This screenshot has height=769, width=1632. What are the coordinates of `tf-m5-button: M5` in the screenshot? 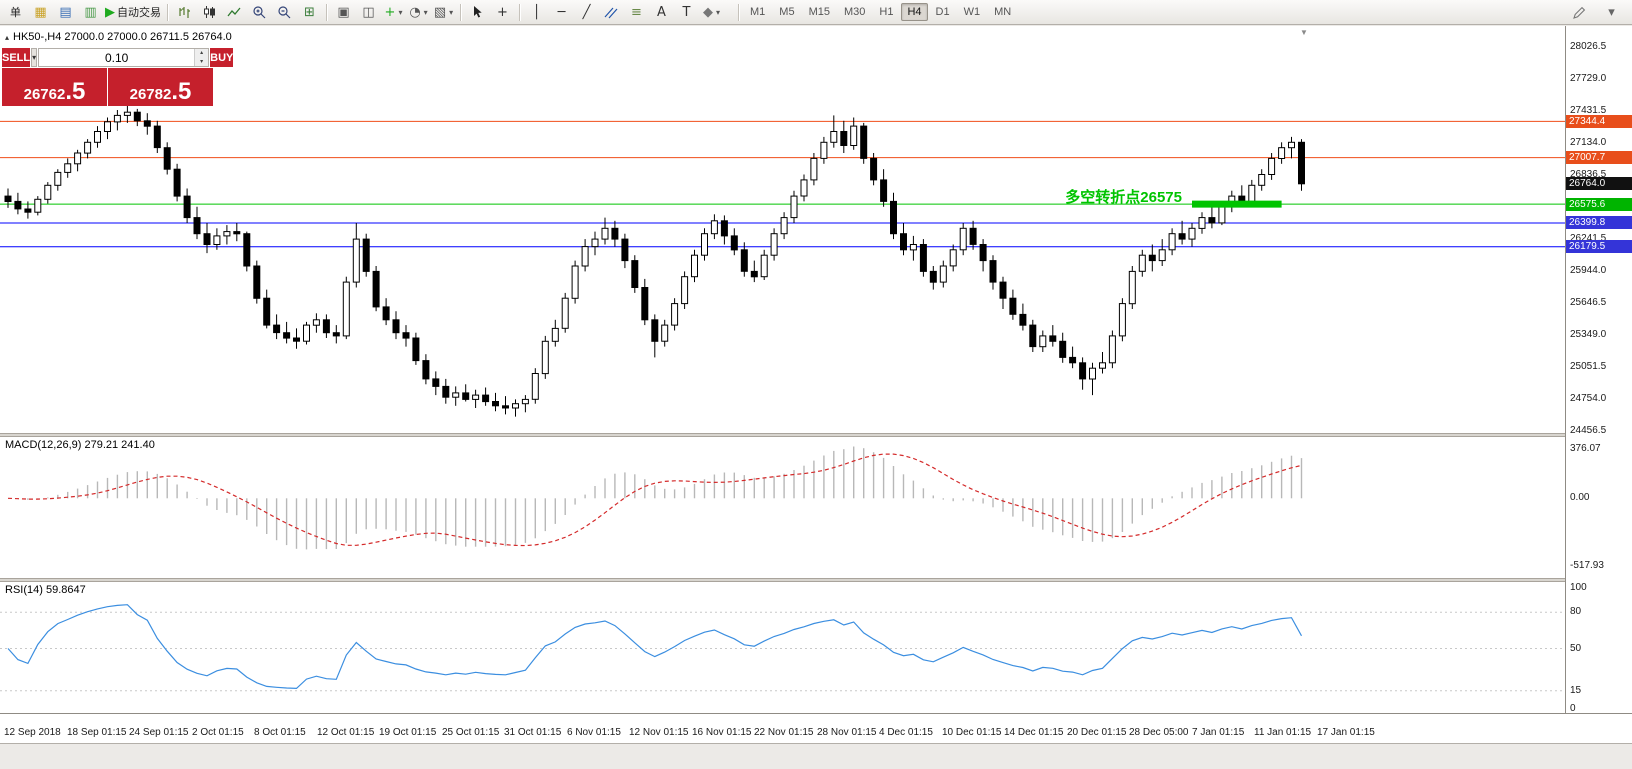 It's located at (787, 12).